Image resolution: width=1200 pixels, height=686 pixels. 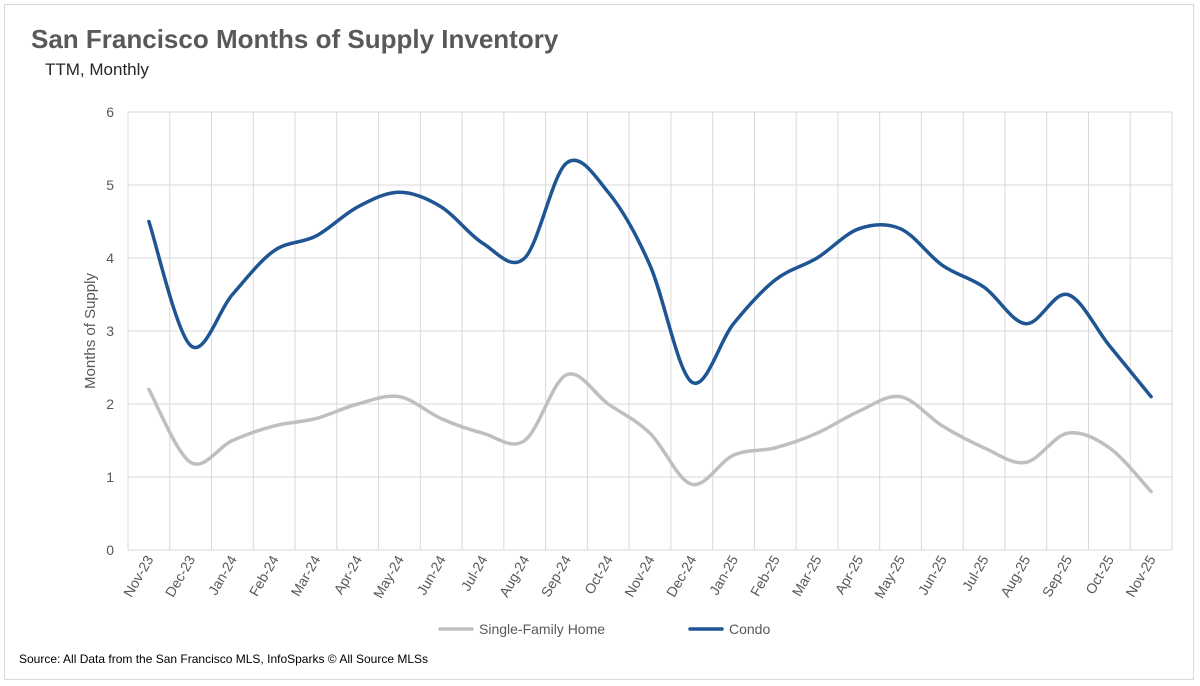 What do you see at coordinates (932, 574) in the screenshot?
I see `x-tick-label: Jun-25` at bounding box center [932, 574].